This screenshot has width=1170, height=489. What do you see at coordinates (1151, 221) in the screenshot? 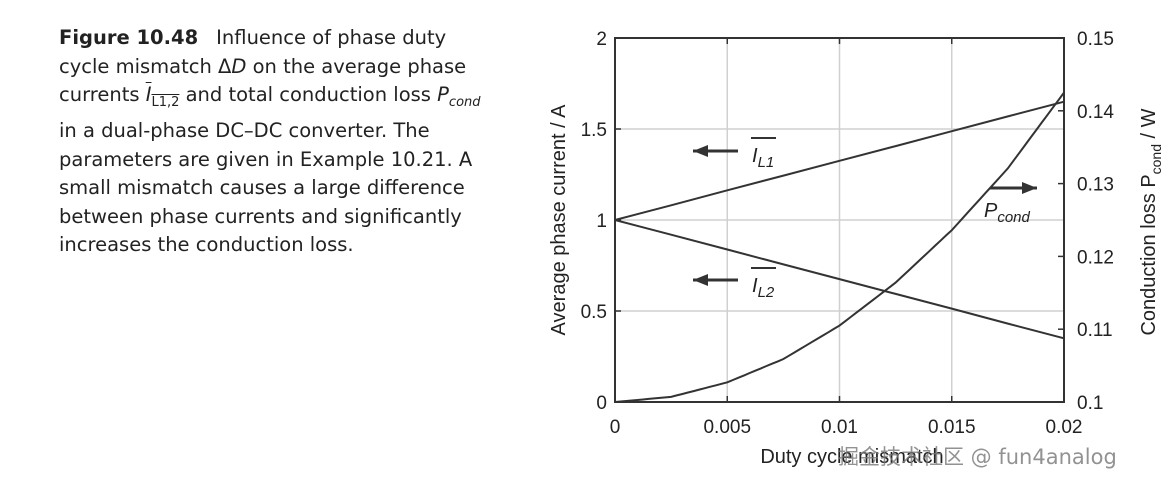
I see `y-right-axis-label: Conduction loss Pcond / W` at bounding box center [1151, 221].